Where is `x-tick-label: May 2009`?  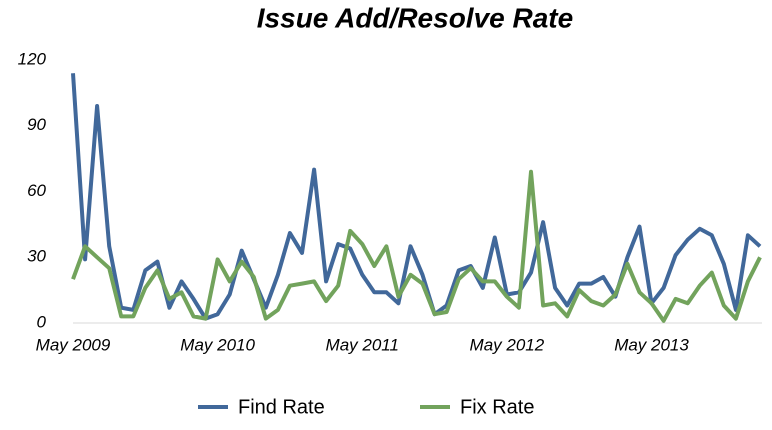
x-tick-label: May 2009 is located at coordinates (73, 344).